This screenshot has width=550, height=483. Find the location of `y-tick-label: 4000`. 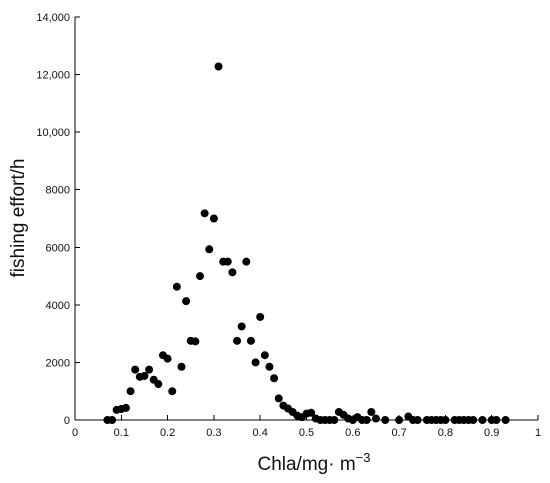

y-tick-label: 4000 is located at coordinates (58, 306).